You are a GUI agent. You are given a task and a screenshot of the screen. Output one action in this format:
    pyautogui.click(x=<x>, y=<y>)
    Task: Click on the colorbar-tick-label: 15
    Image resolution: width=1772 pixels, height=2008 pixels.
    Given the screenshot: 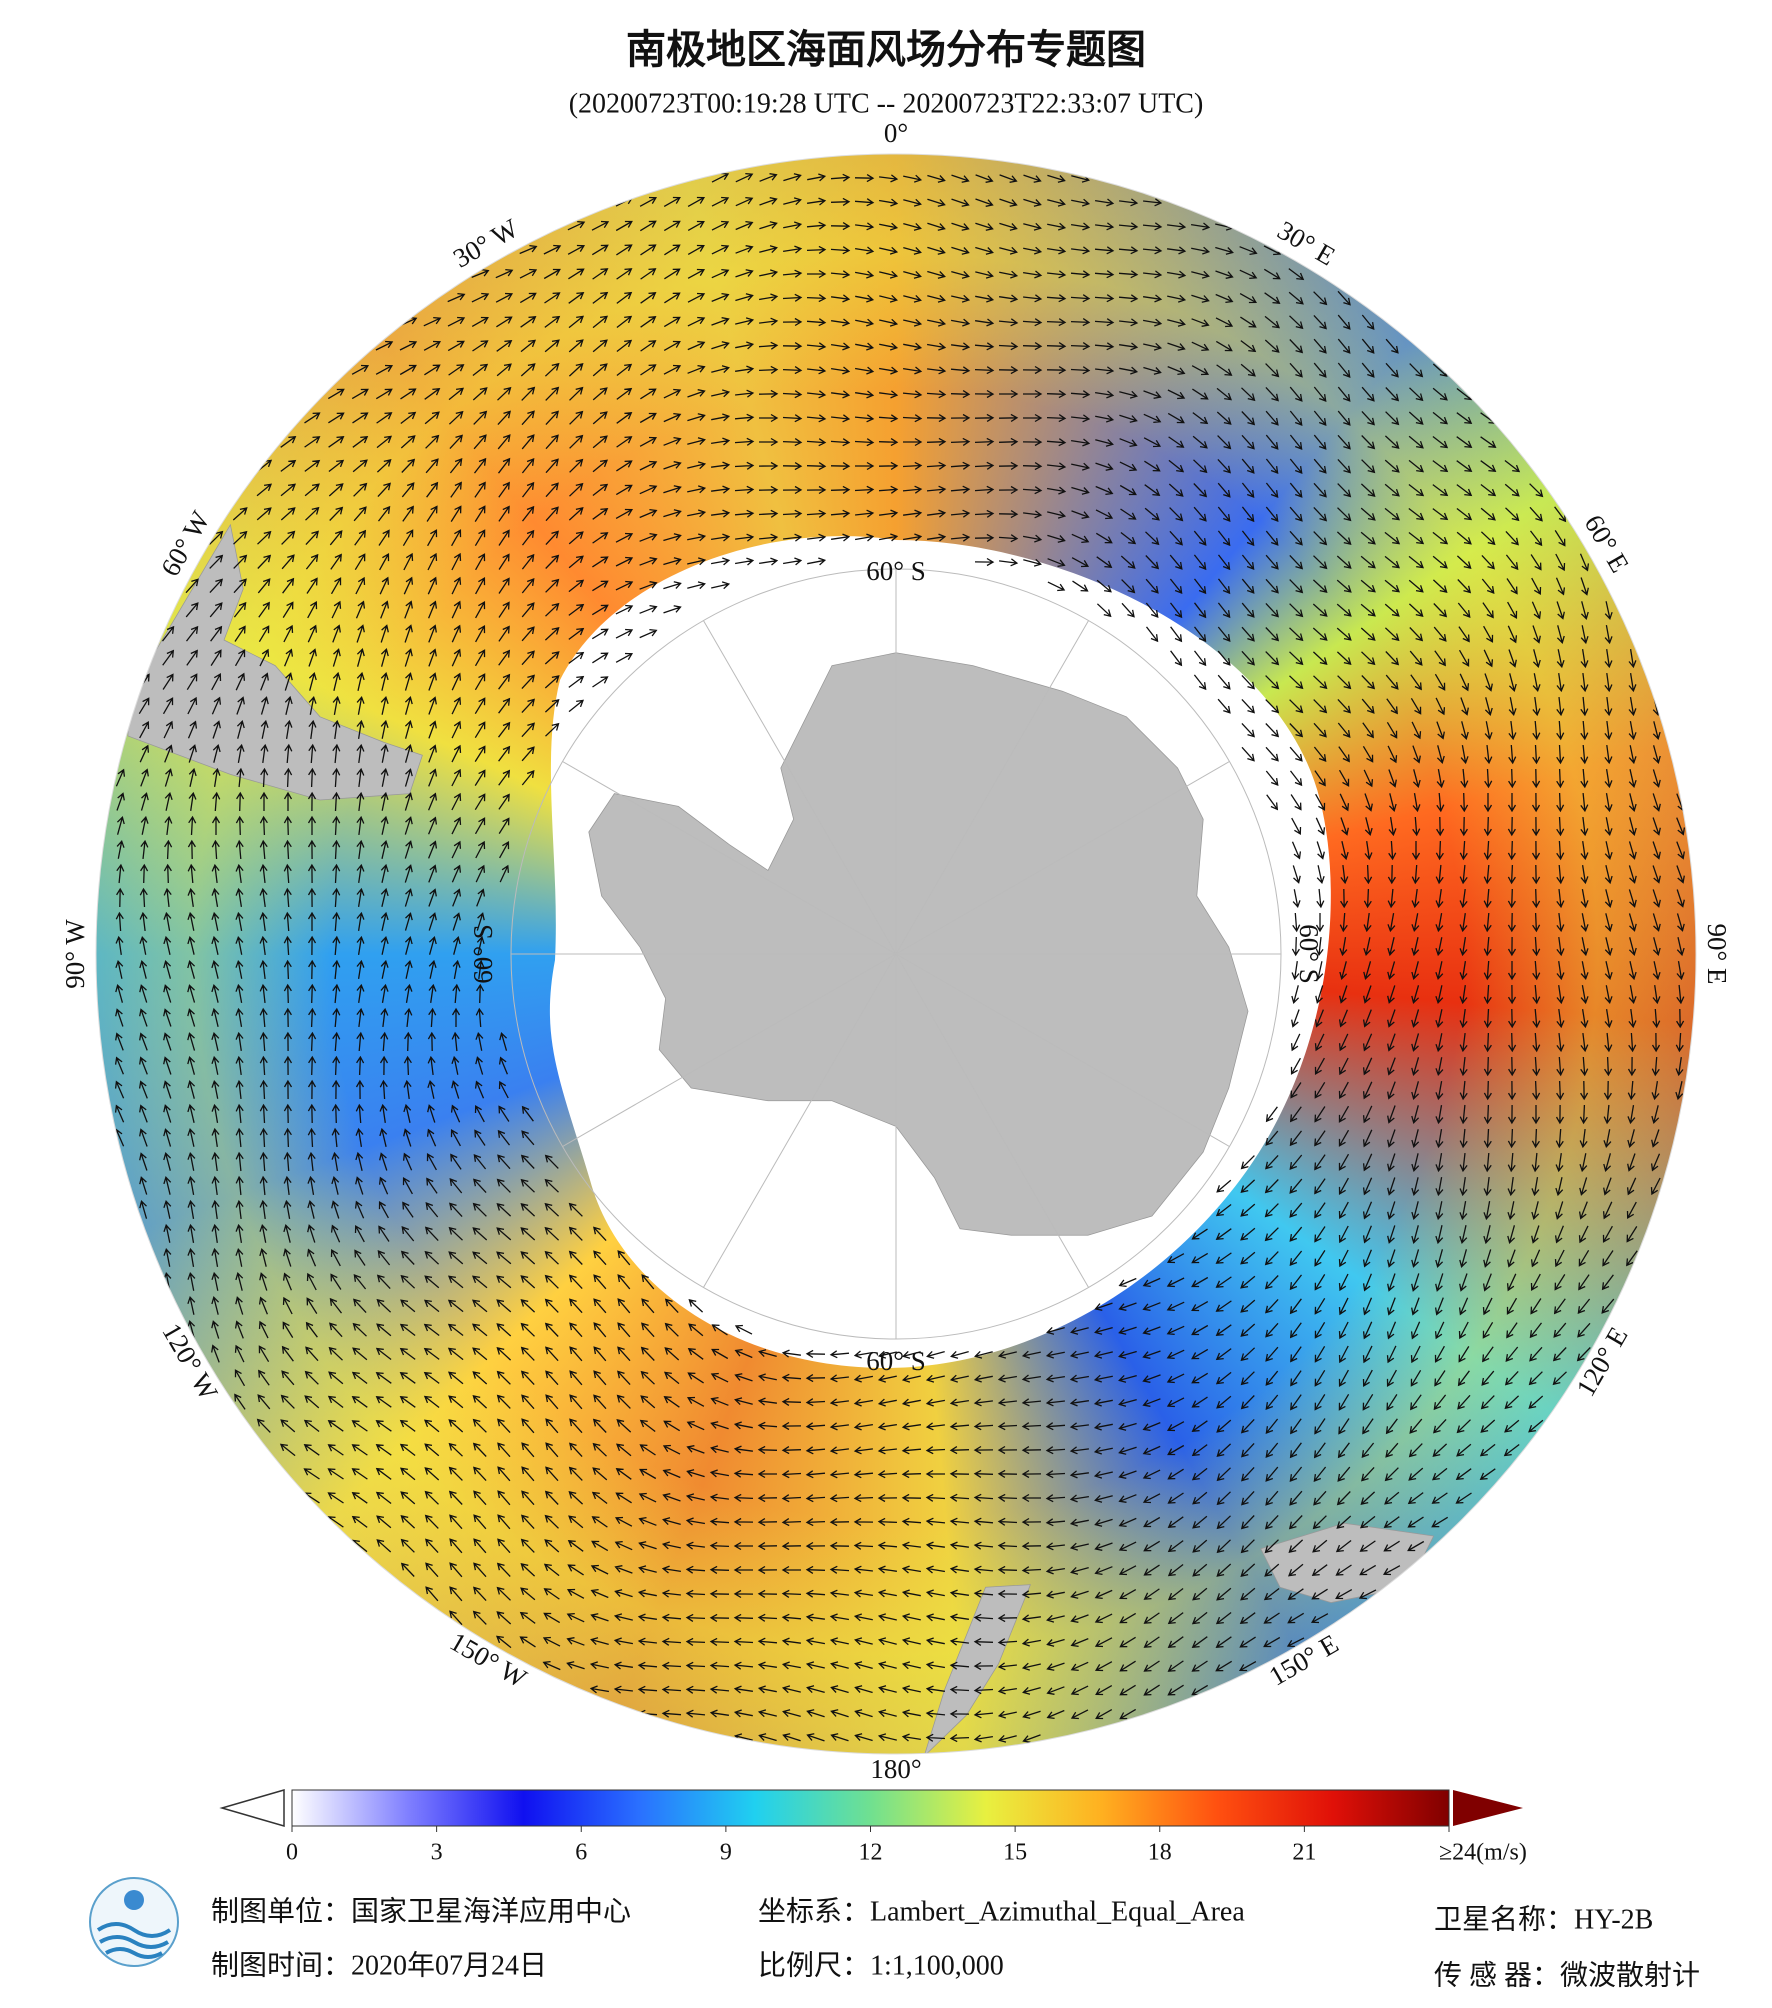 What is the action you would take?
    pyautogui.click(x=1015, y=1853)
    